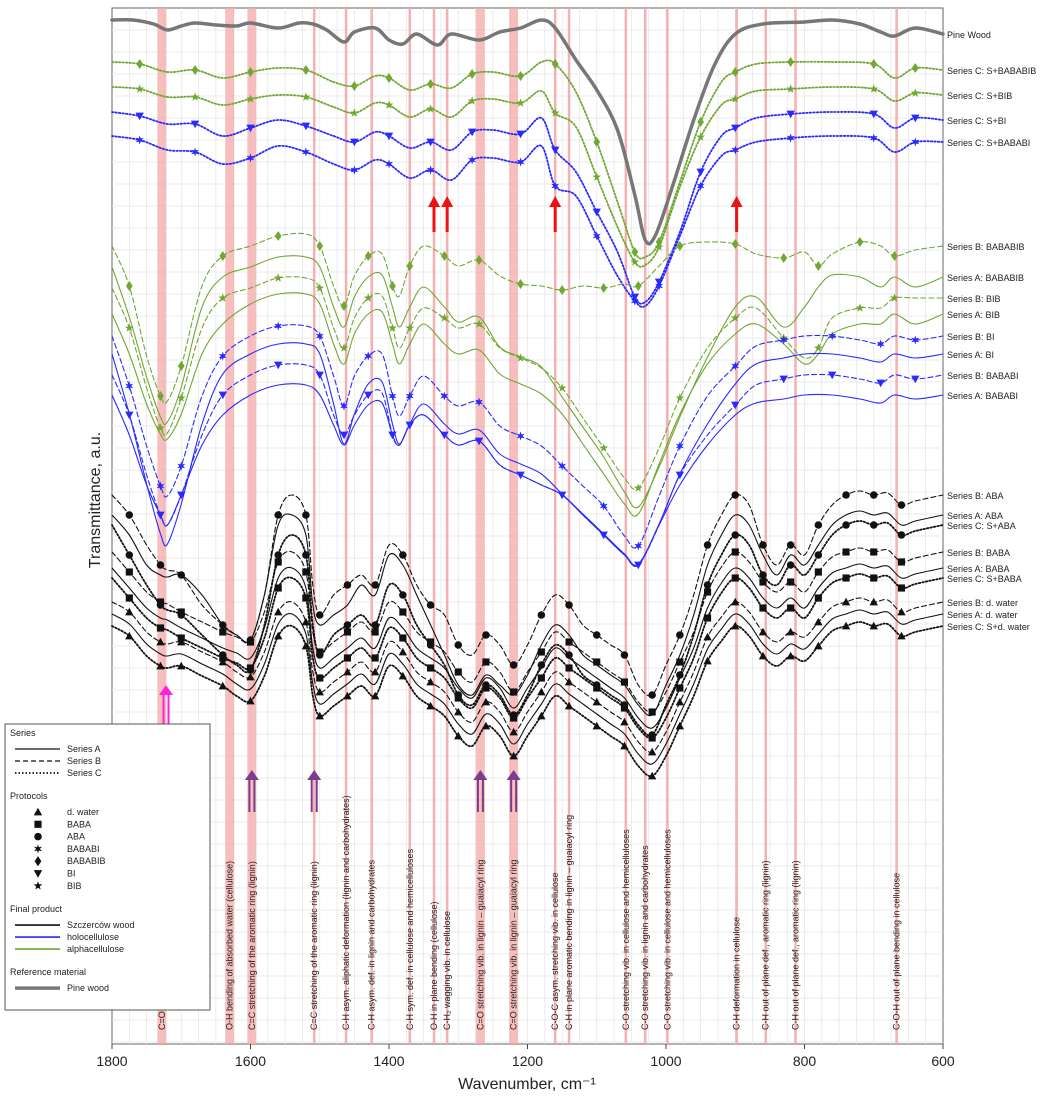 The height and width of the screenshot is (1097, 1049). What do you see at coordinates (988, 627) in the screenshot?
I see `series-label: Series C: S+d. water` at bounding box center [988, 627].